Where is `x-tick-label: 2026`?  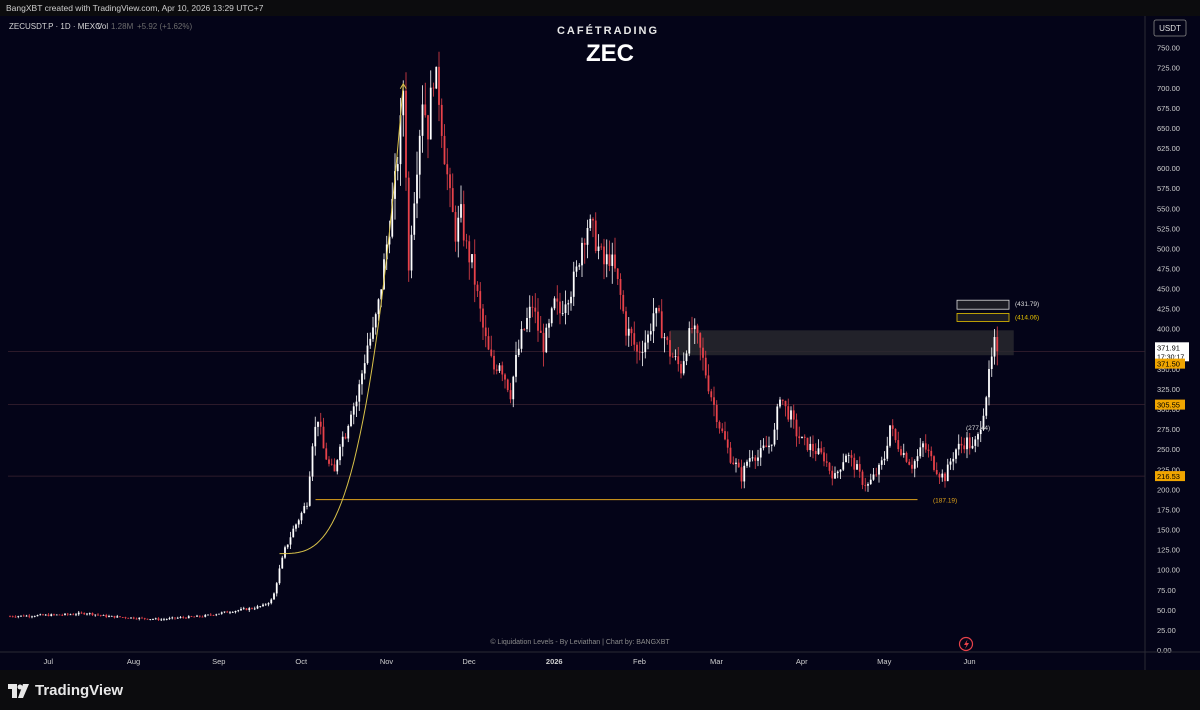 x-tick-label: 2026 is located at coordinates (554, 661).